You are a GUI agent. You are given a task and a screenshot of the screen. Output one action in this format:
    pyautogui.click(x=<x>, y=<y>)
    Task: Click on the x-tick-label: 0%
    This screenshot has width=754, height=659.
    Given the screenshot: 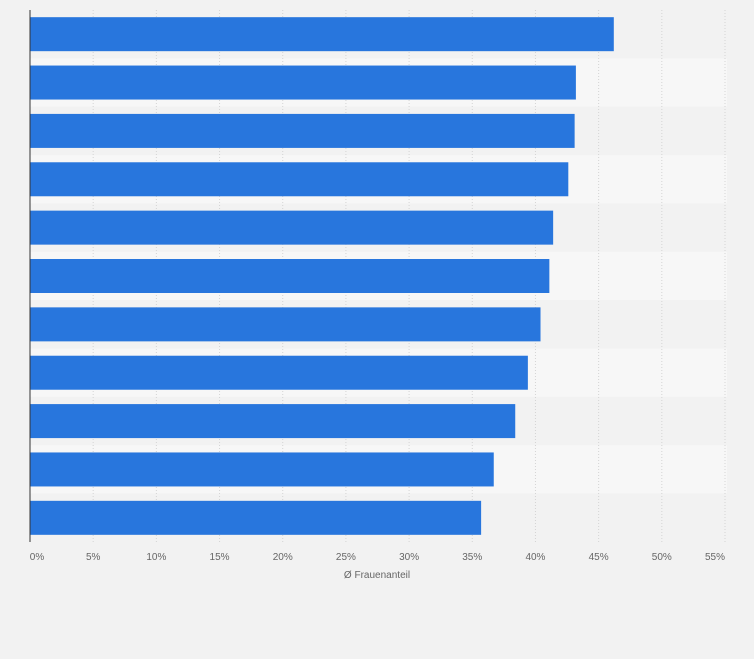 What is the action you would take?
    pyautogui.click(x=37, y=557)
    